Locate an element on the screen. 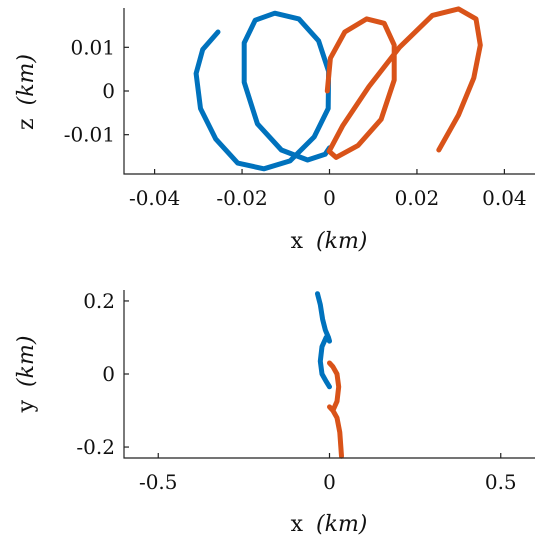 This screenshot has height=549, width=550. bottom-x-axis-unit: (km) is located at coordinates (341, 524).